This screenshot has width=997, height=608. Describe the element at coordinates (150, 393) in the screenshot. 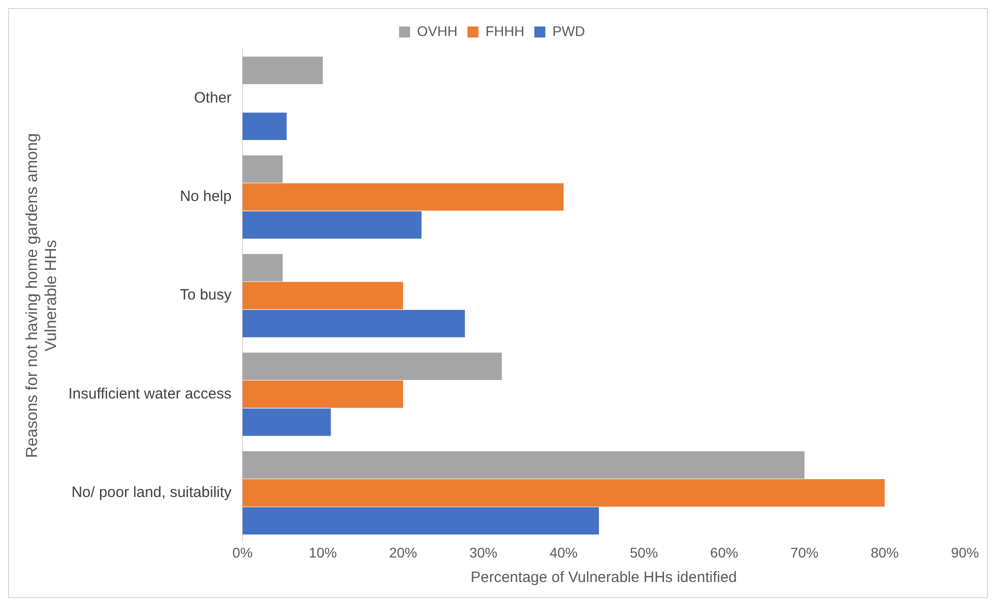

I see `y-tick-label: Insufficient water access` at that location.